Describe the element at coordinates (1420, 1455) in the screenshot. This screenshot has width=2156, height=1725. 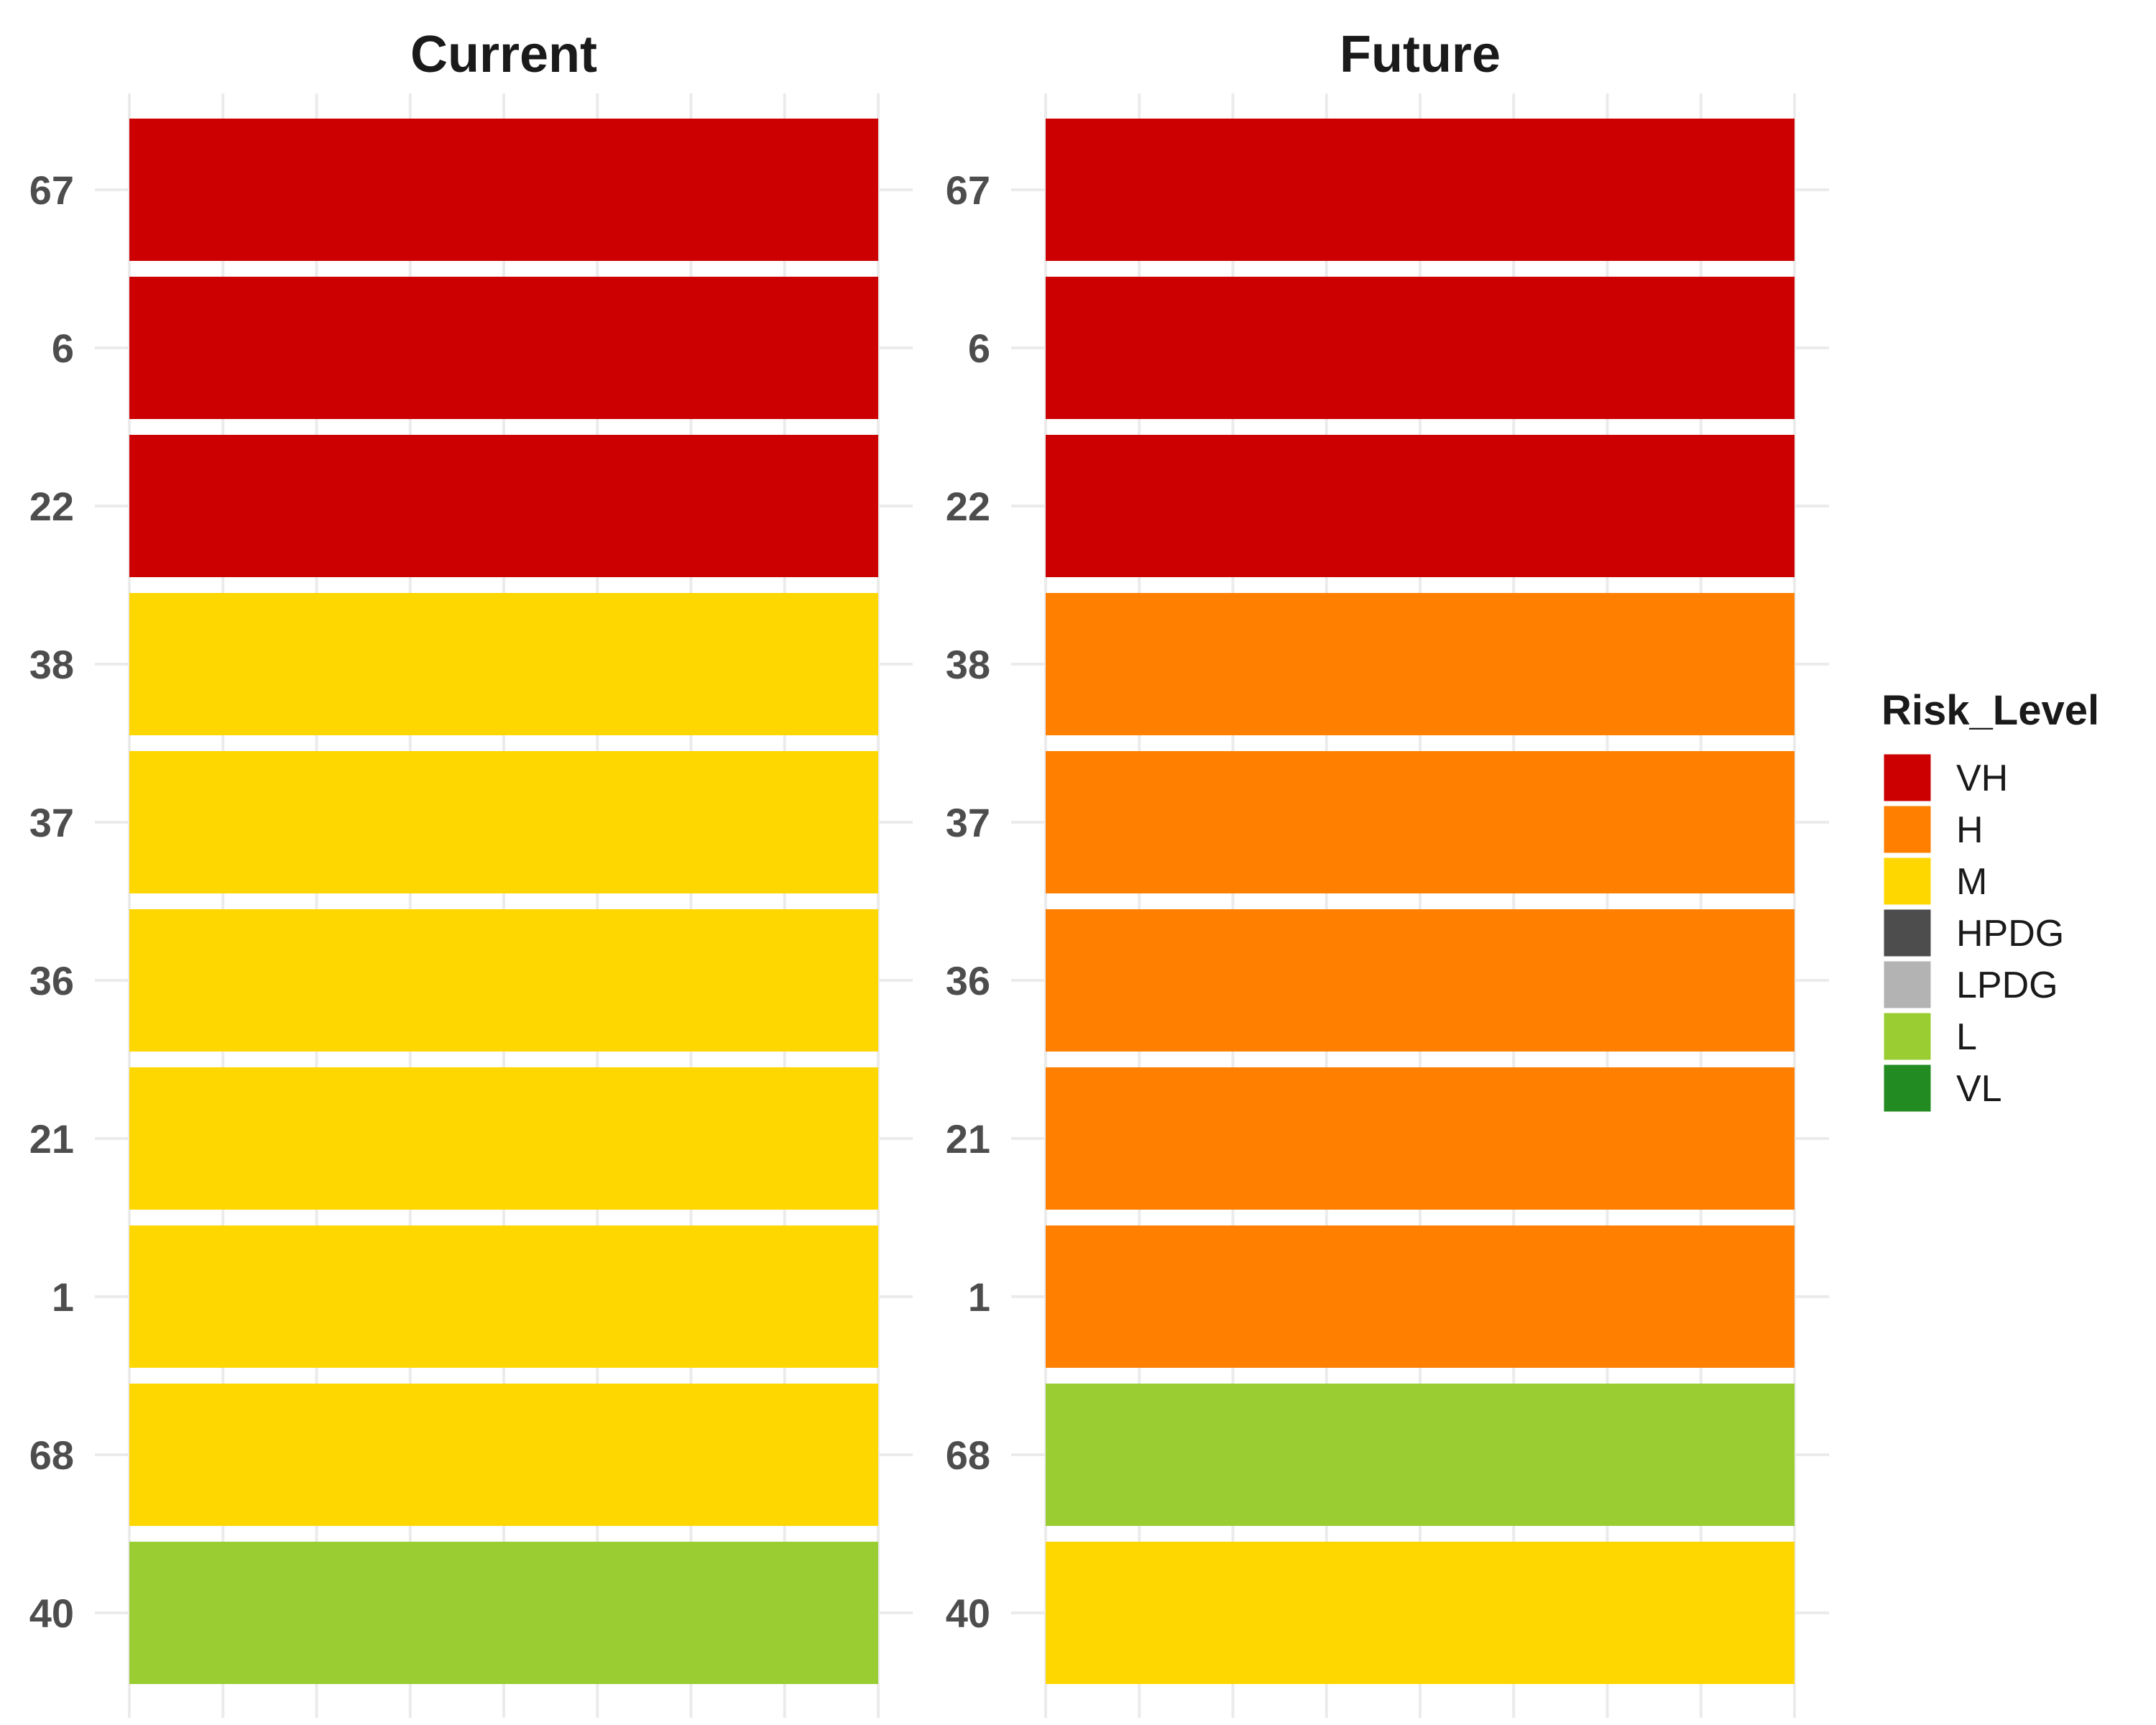
I see `tile-68-l` at that location.